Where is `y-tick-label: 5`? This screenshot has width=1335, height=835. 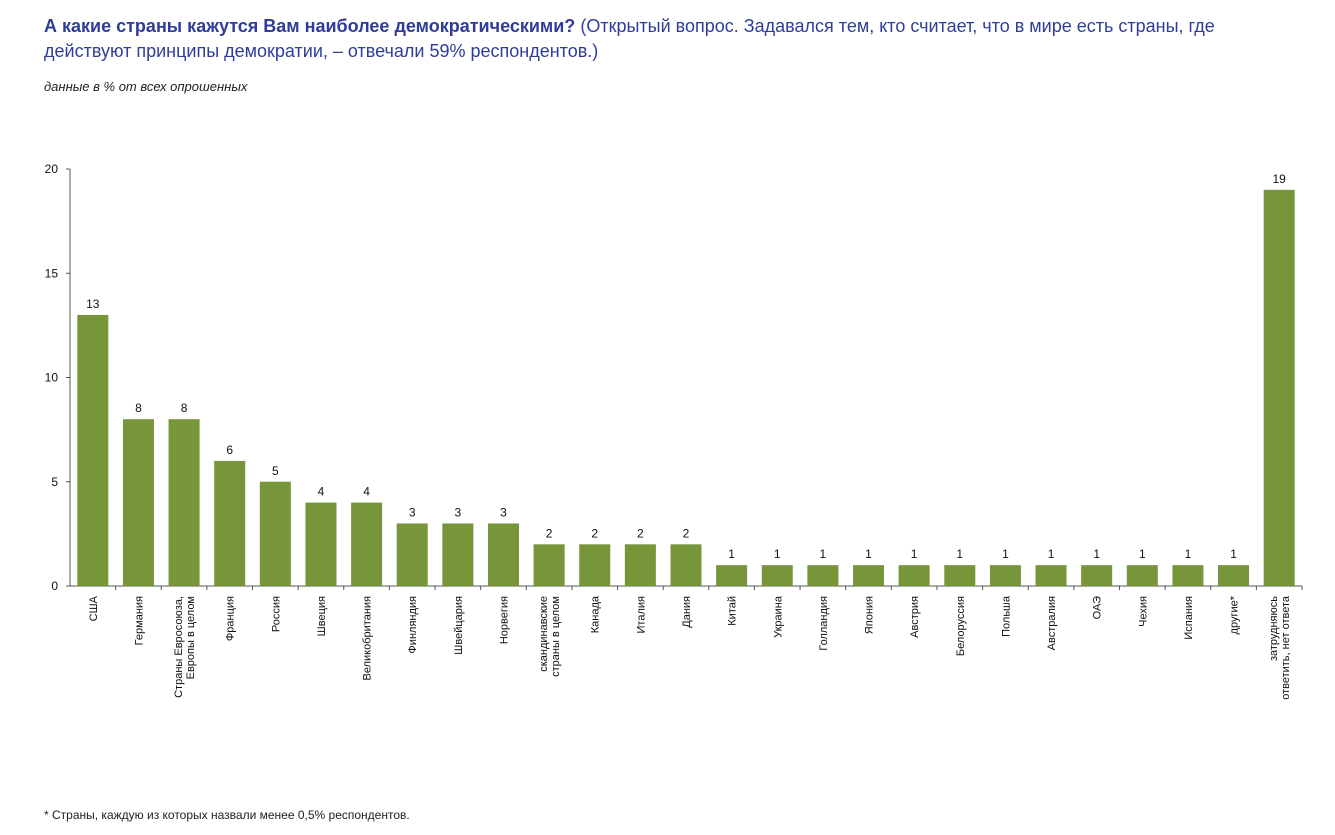
y-tick-label: 5 is located at coordinates (54, 482).